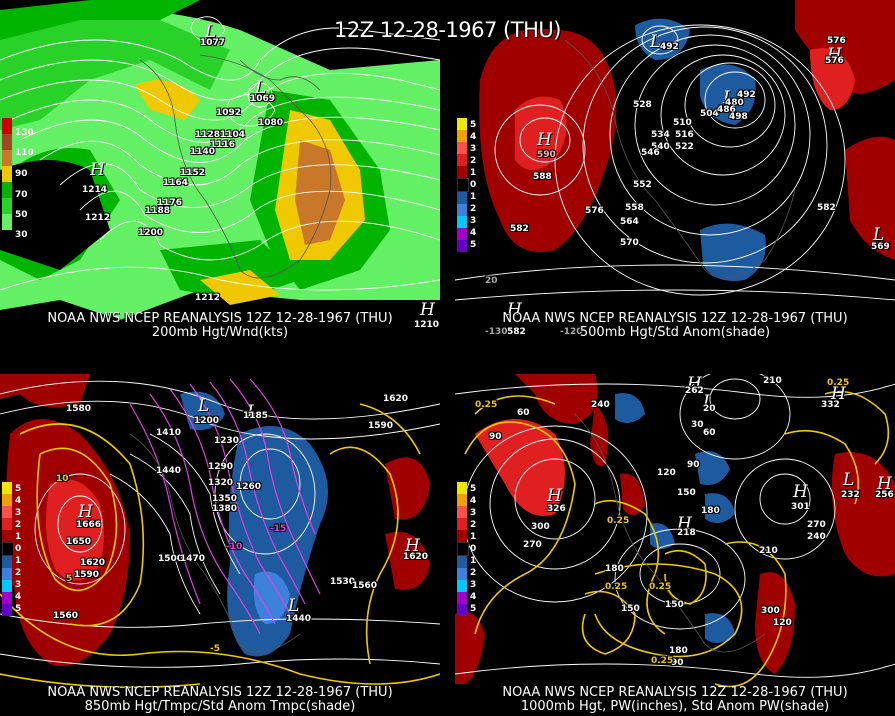 The height and width of the screenshot is (716, 895). What do you see at coordinates (62, 479) in the screenshot?
I see `temperature-label: 10` at bounding box center [62, 479].